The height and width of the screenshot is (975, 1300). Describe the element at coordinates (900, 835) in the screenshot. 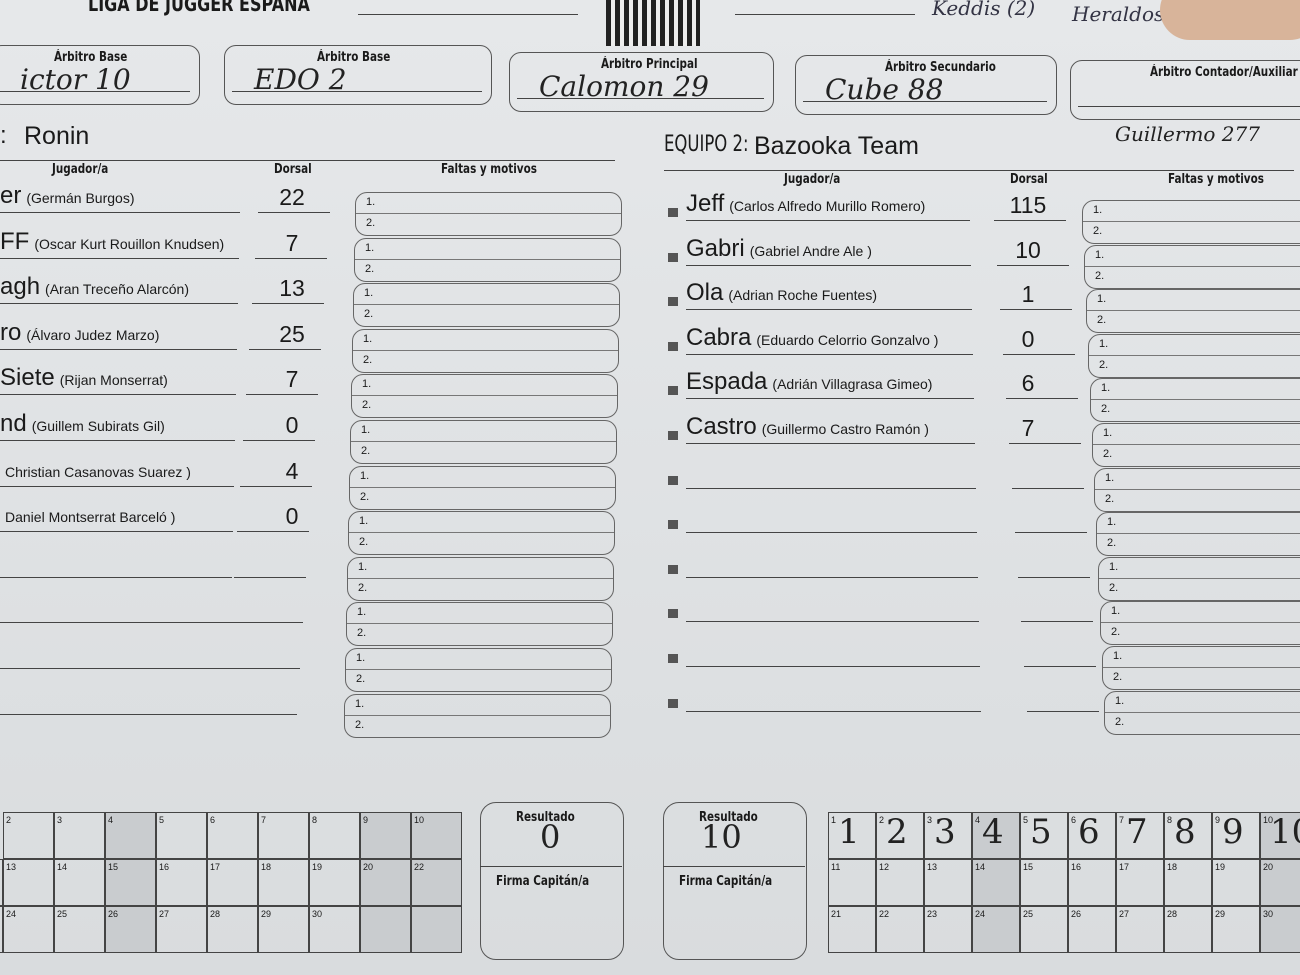

I see `grid-cell-right: 2` at that location.